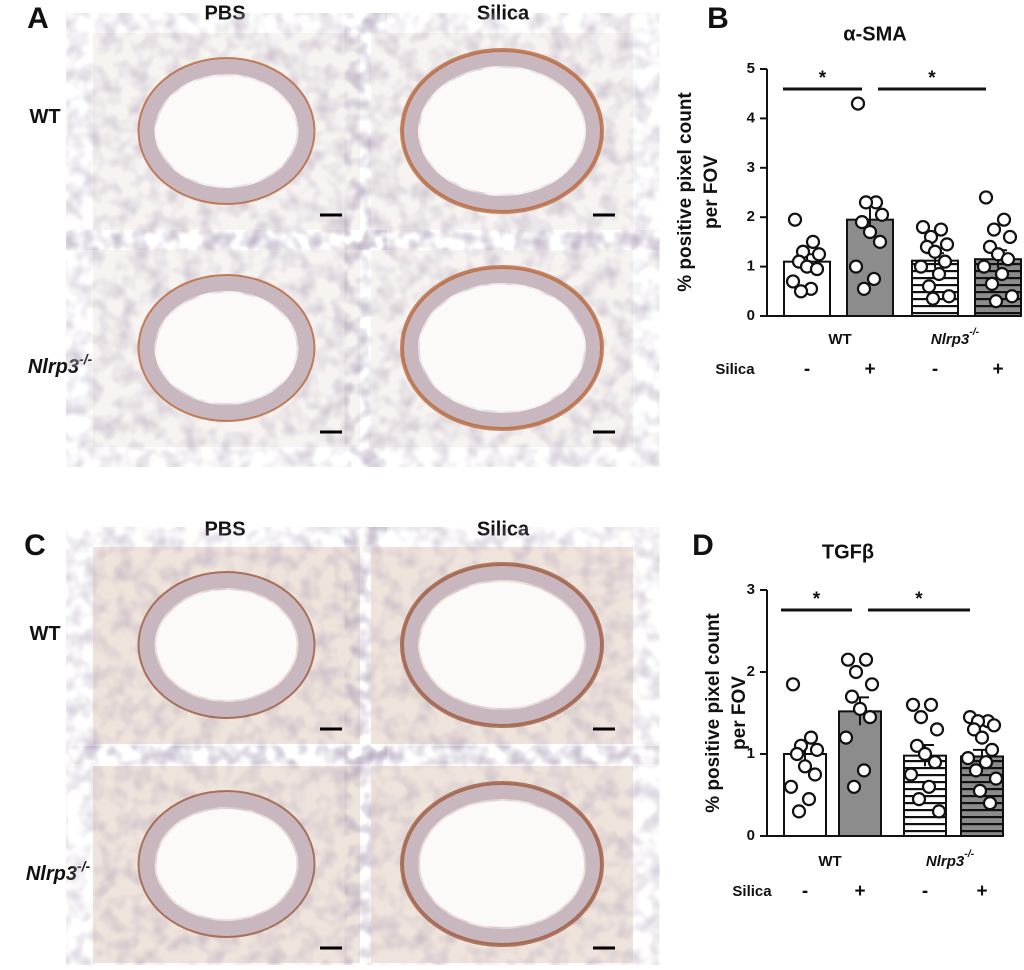 The height and width of the screenshot is (970, 1024). I want to click on significance-label: *, so click(823, 78).